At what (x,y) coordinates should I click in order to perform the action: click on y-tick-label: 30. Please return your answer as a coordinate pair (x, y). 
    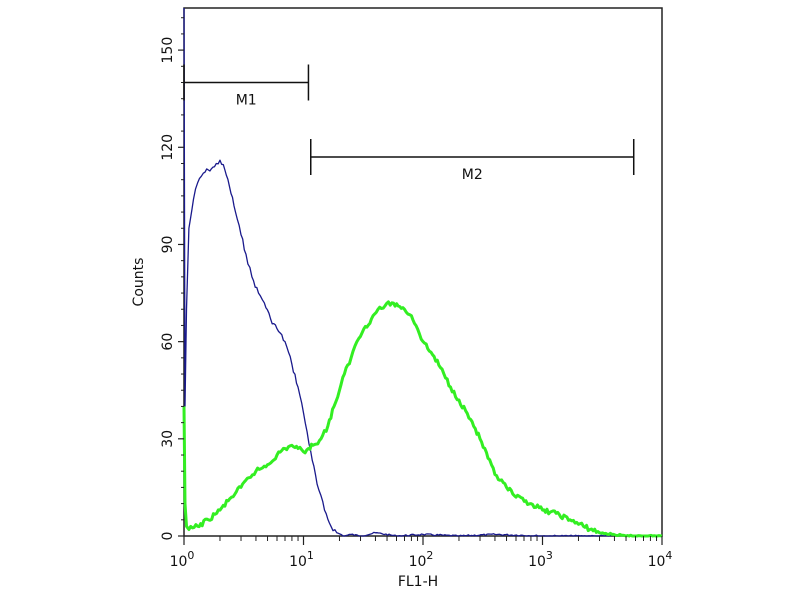
    Looking at the image, I should click on (168, 439).